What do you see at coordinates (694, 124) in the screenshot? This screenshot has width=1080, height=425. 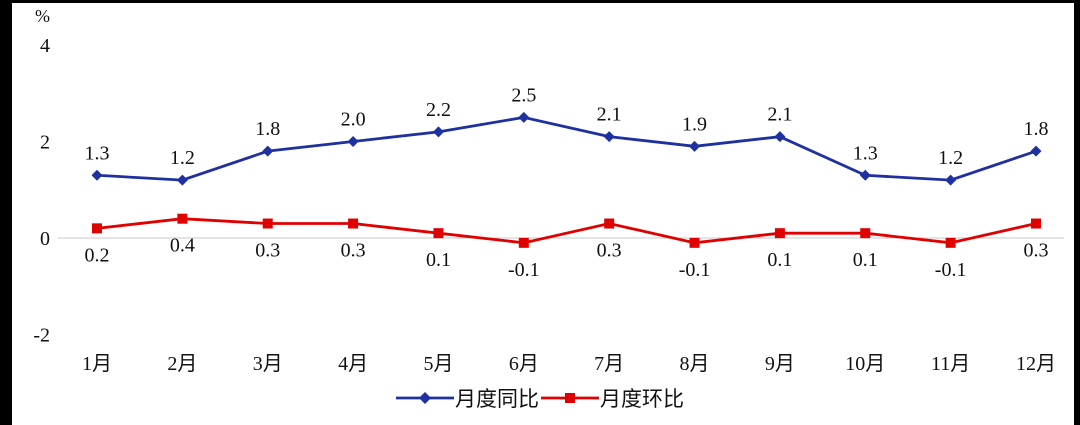 I see `data-label: 1.9` at bounding box center [694, 124].